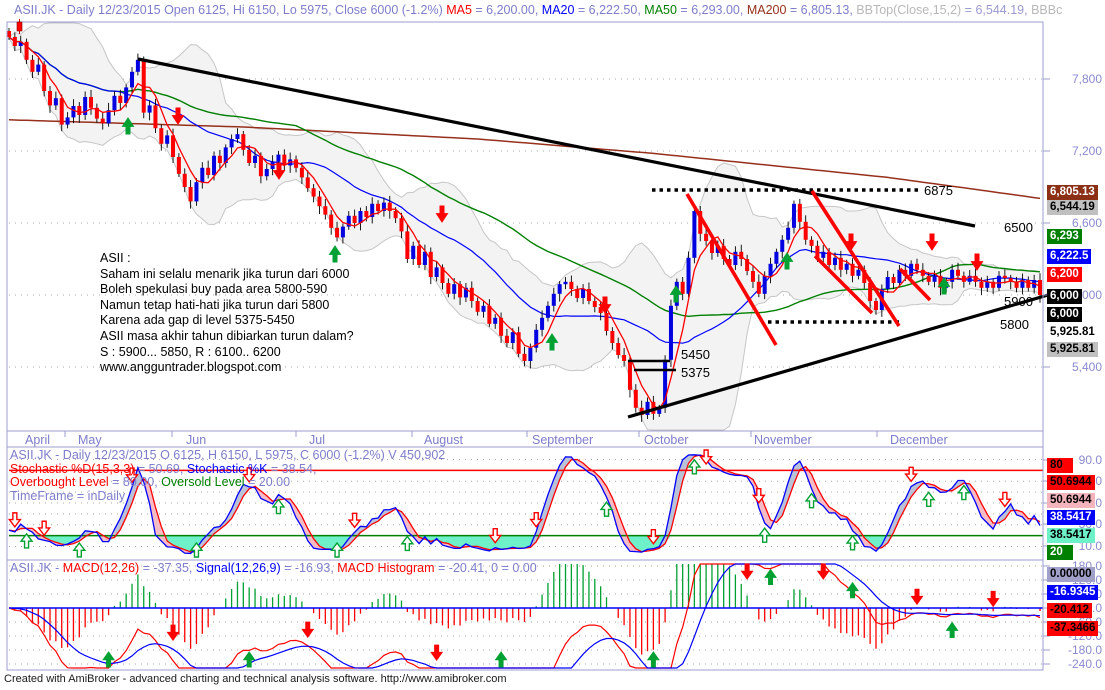  I want to click on month-label-september: September, so click(563, 440).